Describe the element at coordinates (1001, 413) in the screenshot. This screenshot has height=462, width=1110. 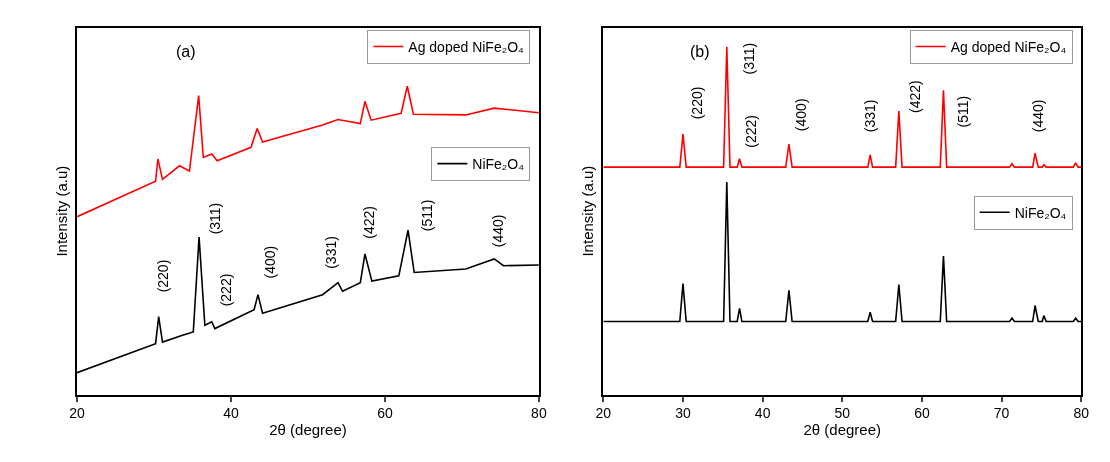
I see `x-tick-label: 70` at that location.